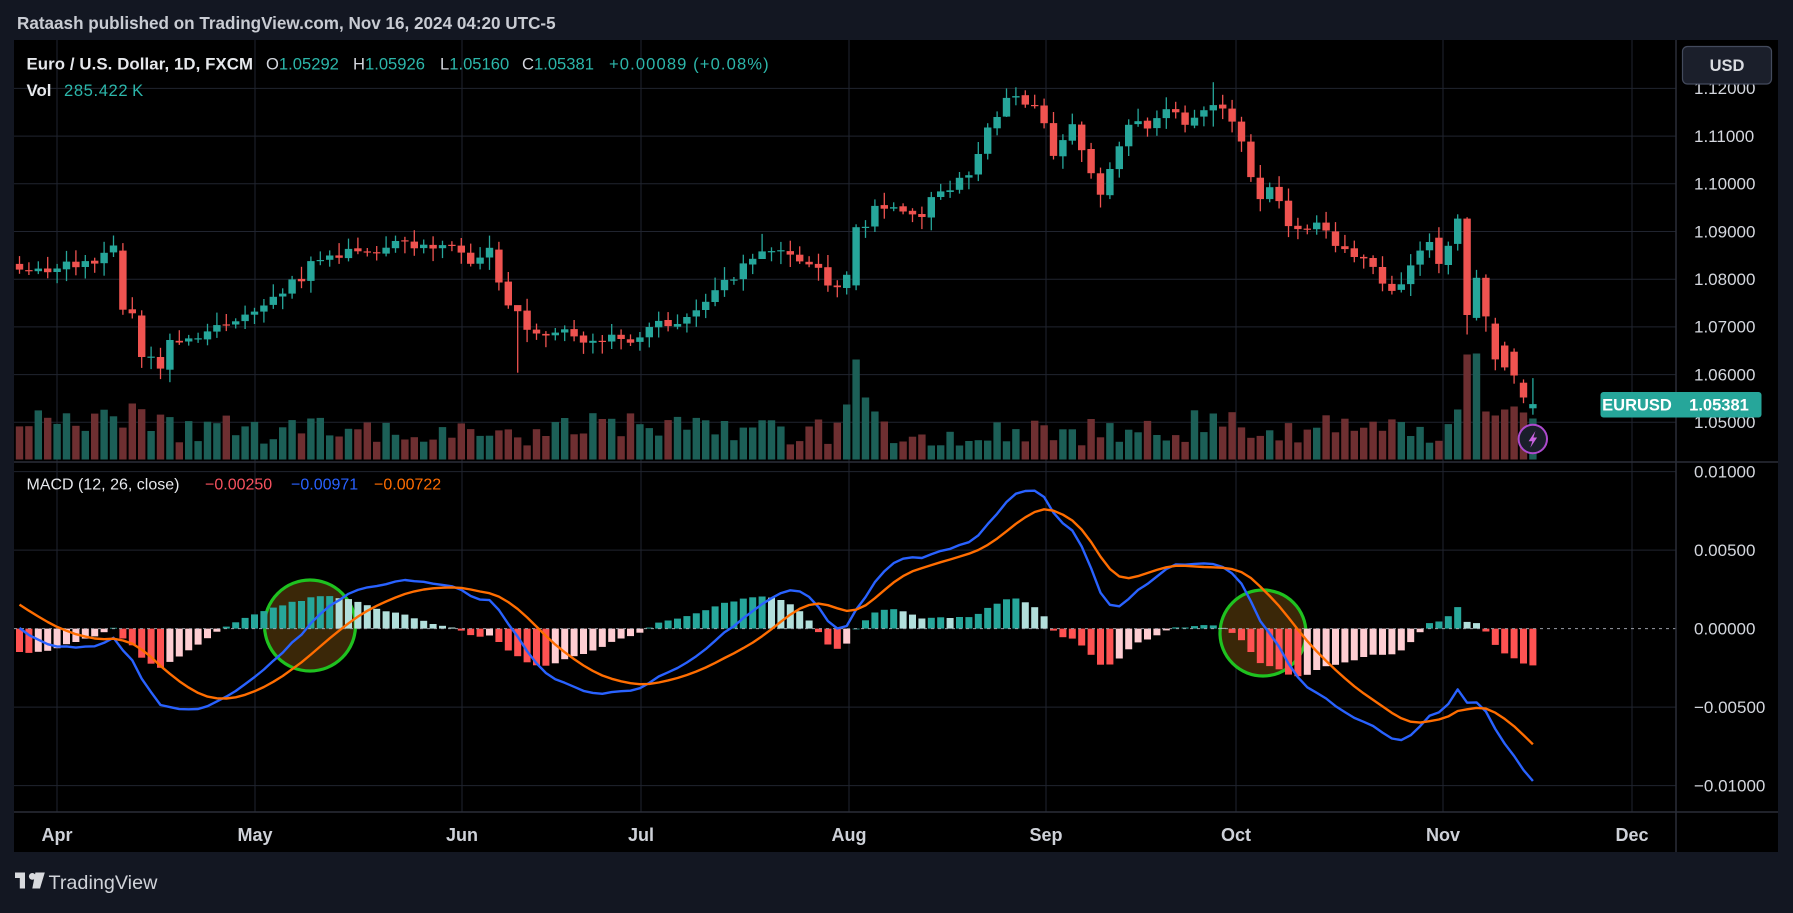 The width and height of the screenshot is (1793, 913). Describe the element at coordinates (1724, 374) in the screenshot. I see `svg-text: 1.06000` at that location.